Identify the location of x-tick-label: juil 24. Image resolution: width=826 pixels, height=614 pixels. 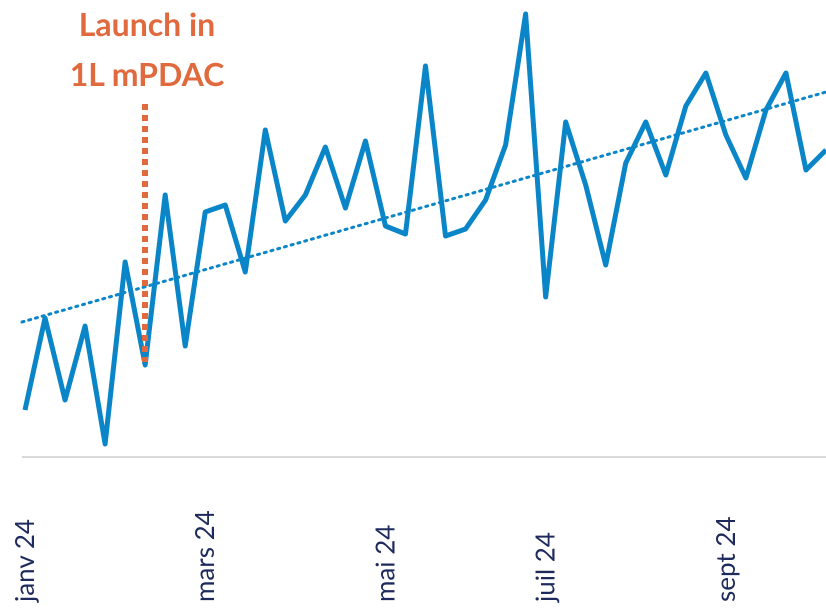
(545, 567).